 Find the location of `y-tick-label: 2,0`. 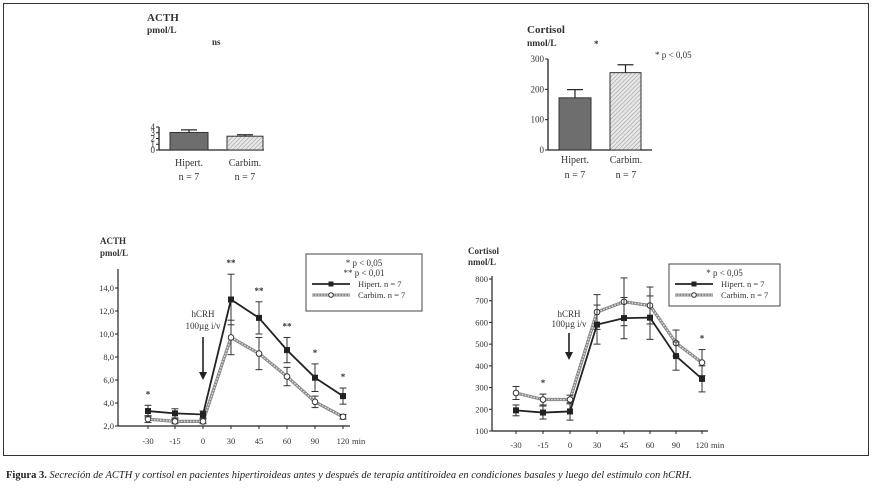

y-tick-label: 2,0 is located at coordinates (108, 426).